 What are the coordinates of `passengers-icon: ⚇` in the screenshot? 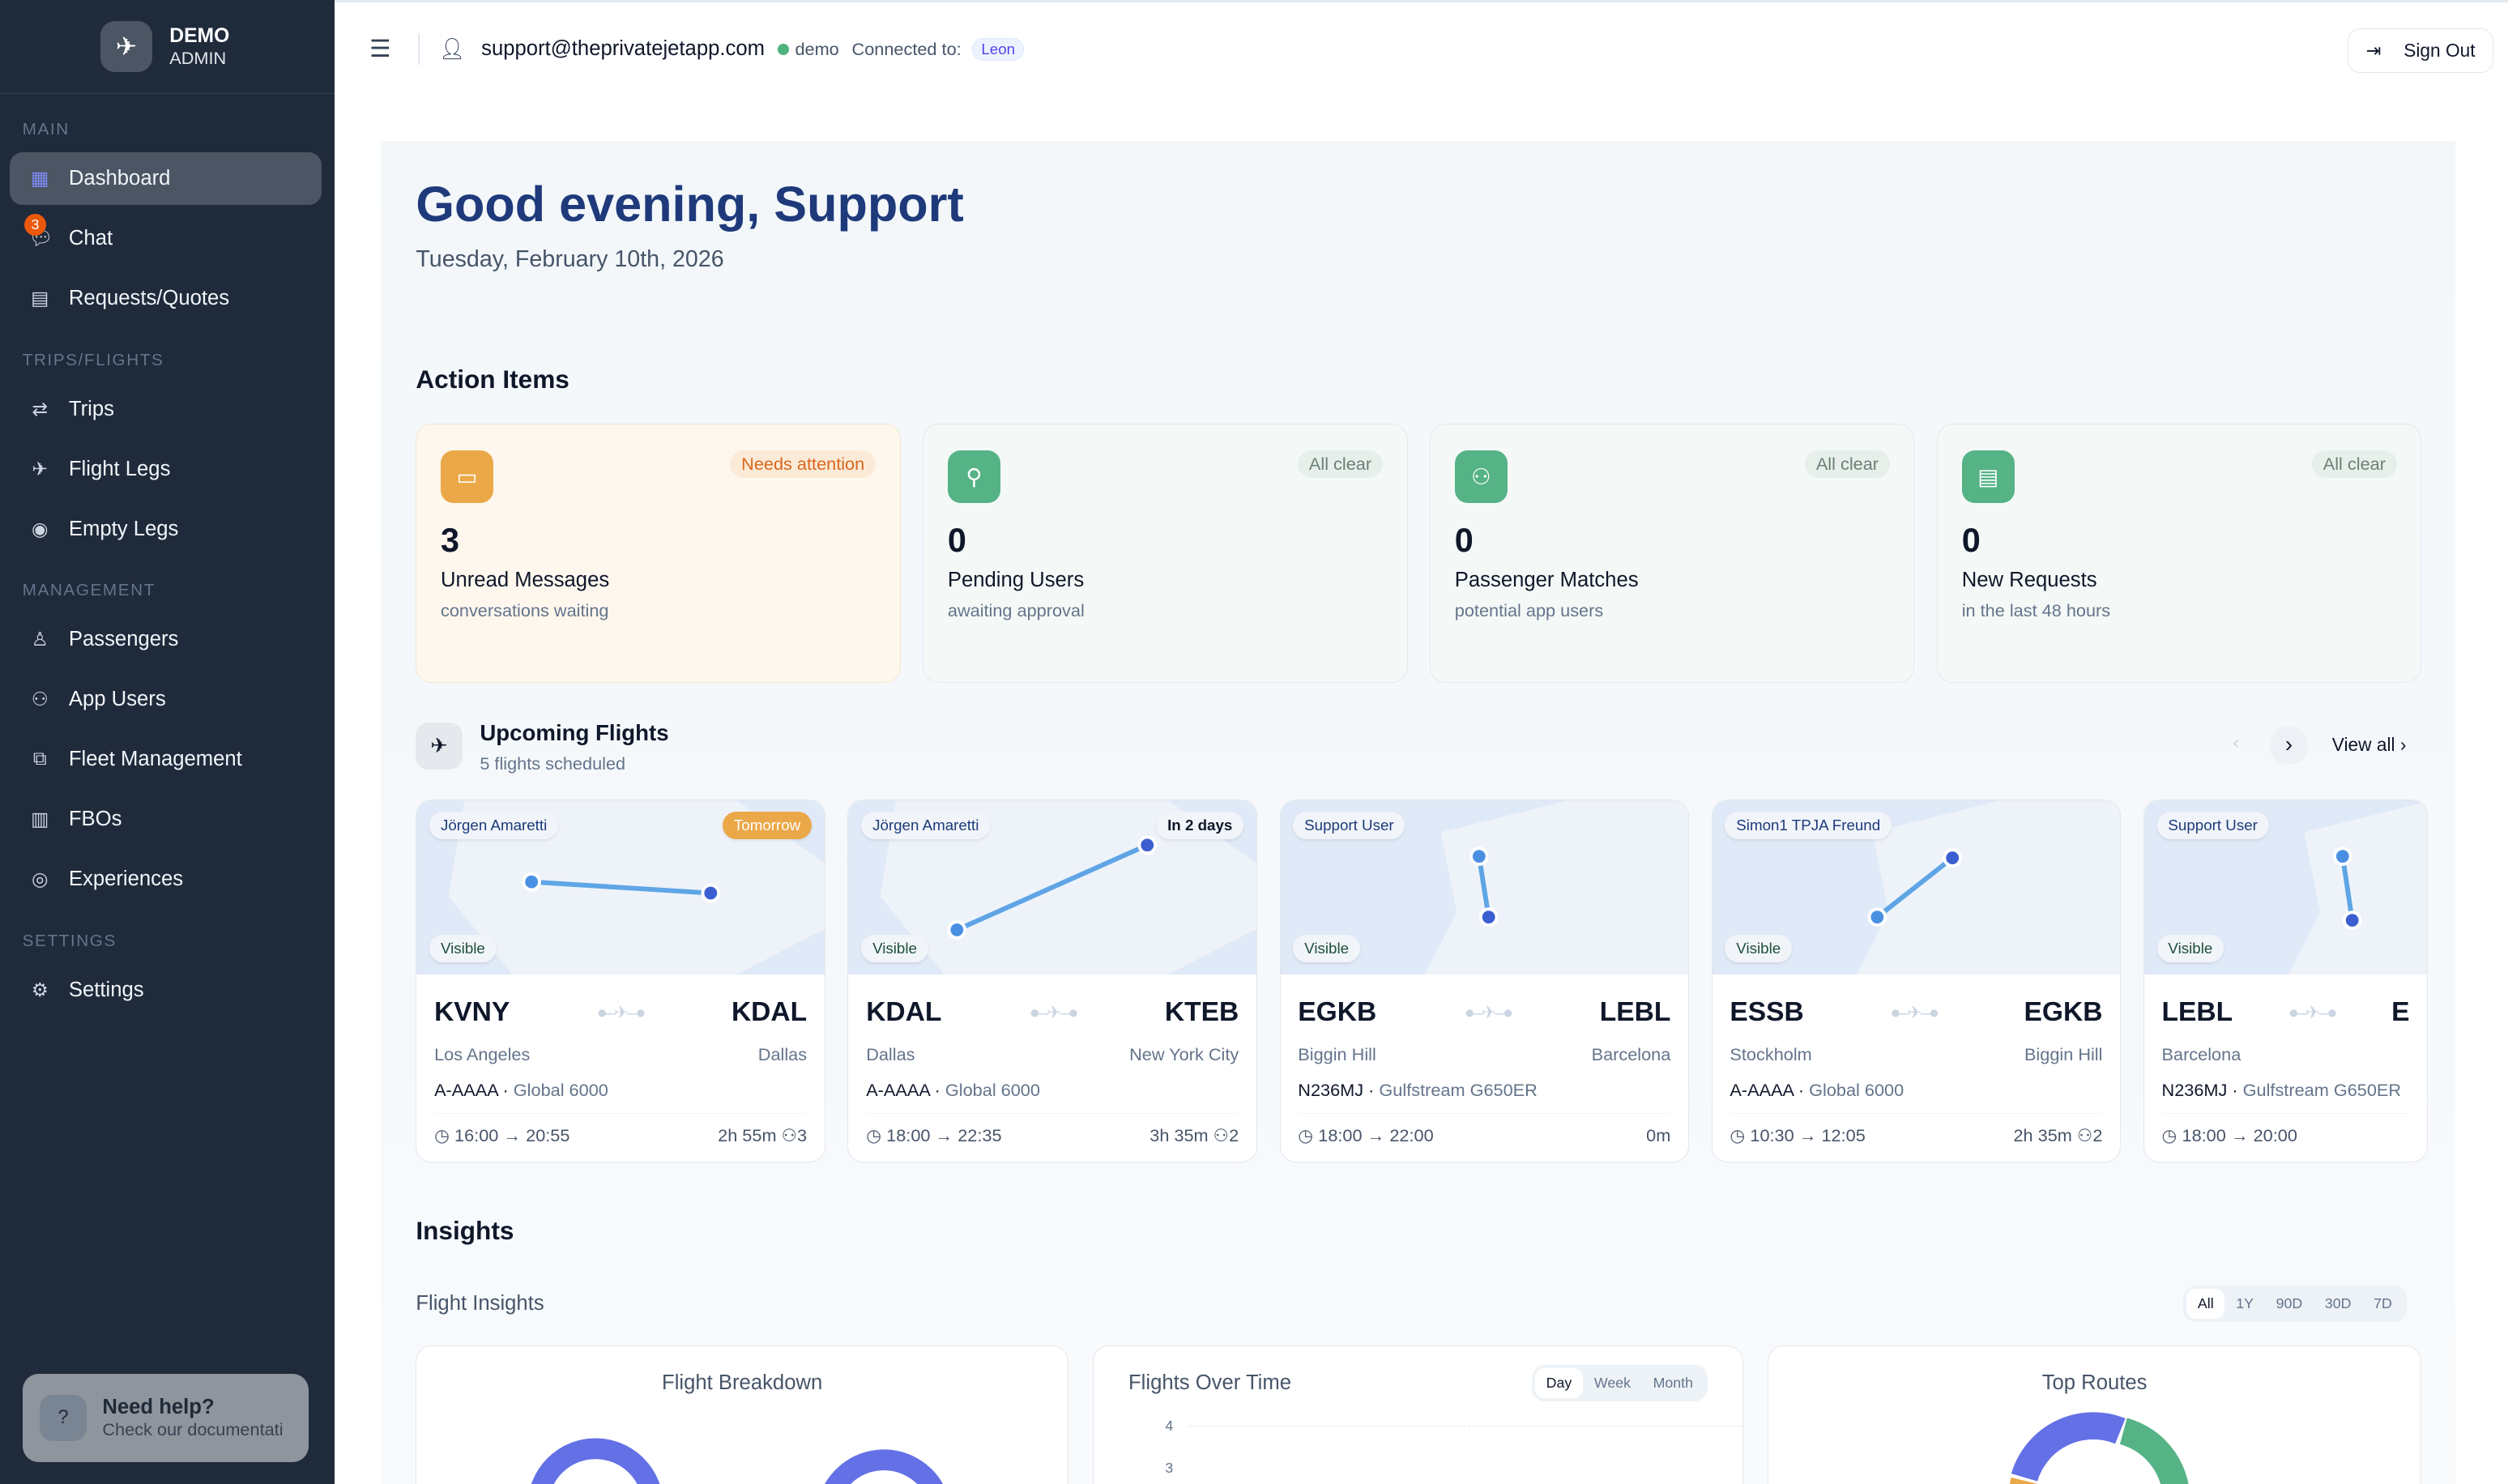 It's located at (2084, 1135).